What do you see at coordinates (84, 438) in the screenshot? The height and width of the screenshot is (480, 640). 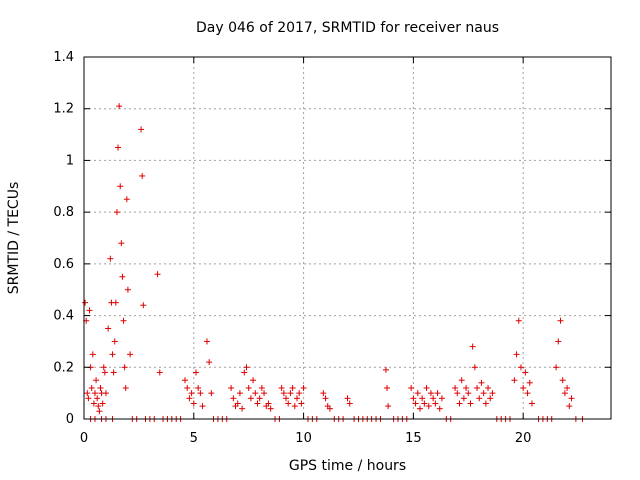 I see `x-tick-label: 0` at bounding box center [84, 438].